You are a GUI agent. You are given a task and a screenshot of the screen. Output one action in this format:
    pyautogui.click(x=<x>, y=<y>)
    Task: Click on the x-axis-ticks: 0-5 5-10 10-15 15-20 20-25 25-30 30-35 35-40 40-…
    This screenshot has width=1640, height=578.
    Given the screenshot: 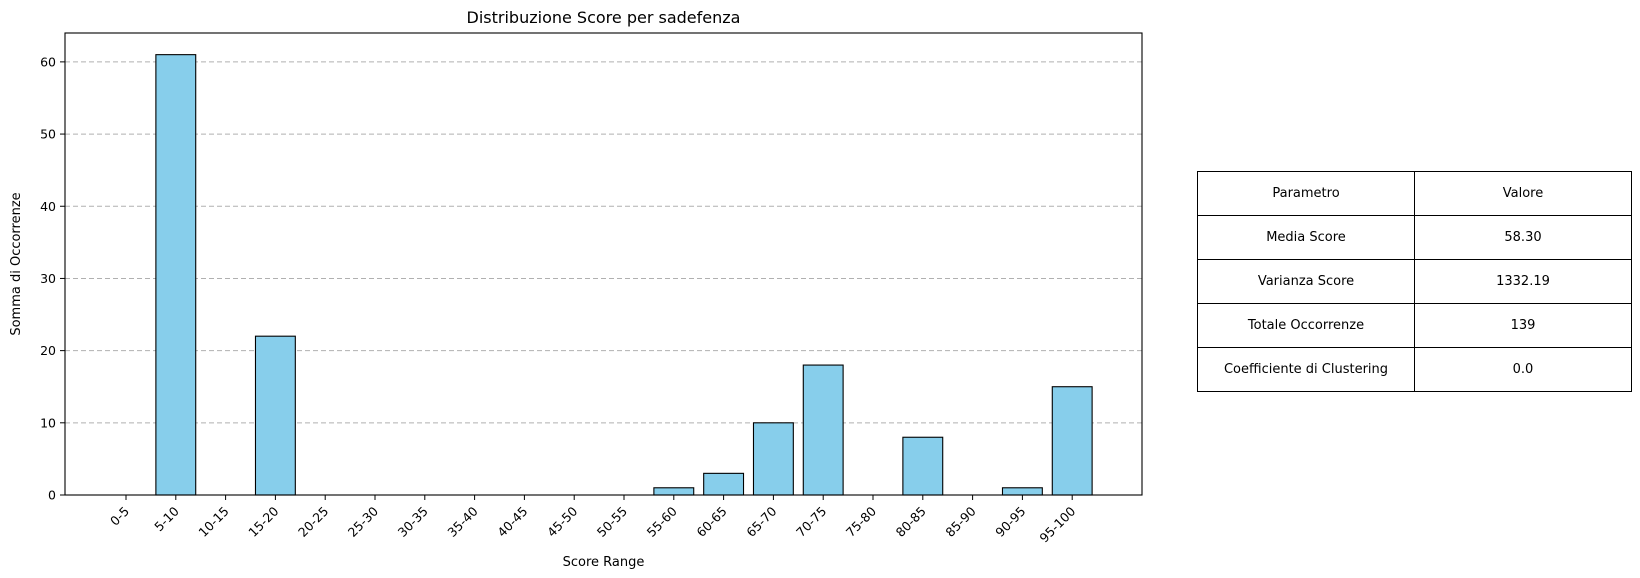 What is the action you would take?
    pyautogui.click(x=592, y=520)
    